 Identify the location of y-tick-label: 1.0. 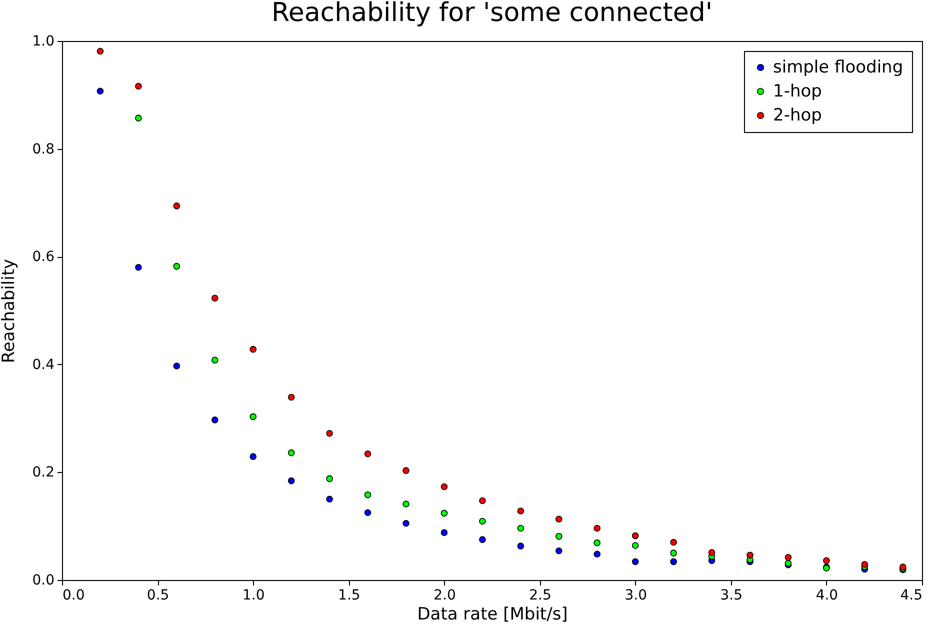
(43, 42).